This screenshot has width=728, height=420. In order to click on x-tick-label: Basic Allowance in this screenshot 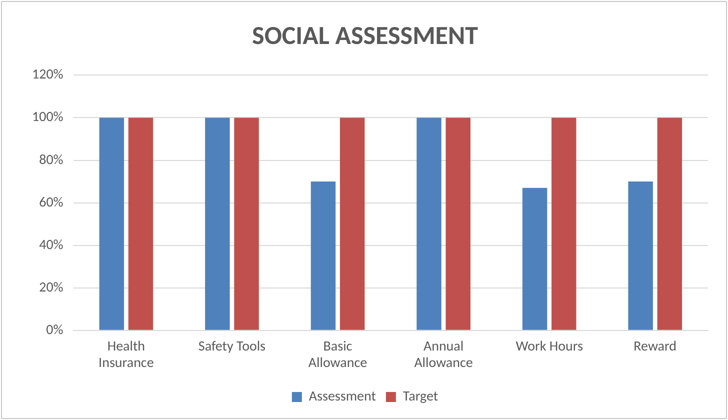, I will do `click(338, 354)`.